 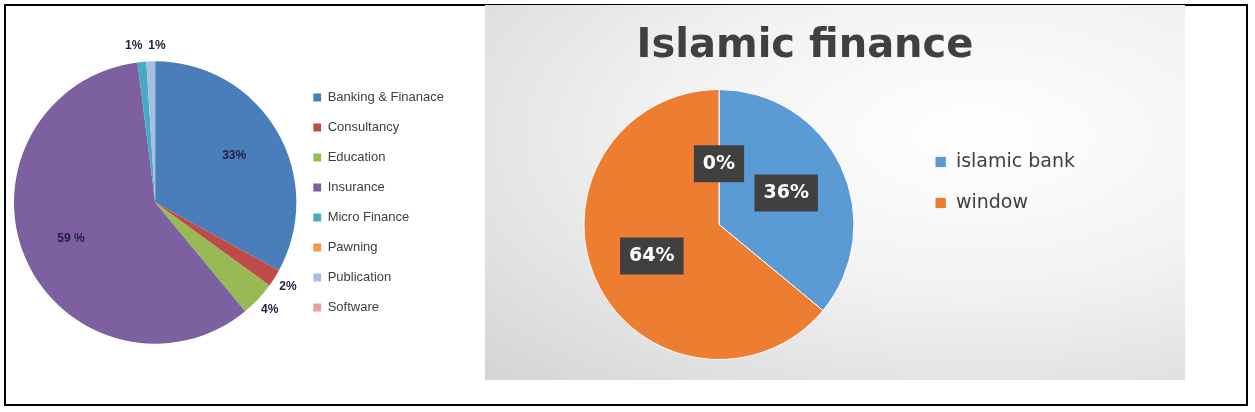 What do you see at coordinates (234, 155) in the screenshot?
I see `data-label: 33%` at bounding box center [234, 155].